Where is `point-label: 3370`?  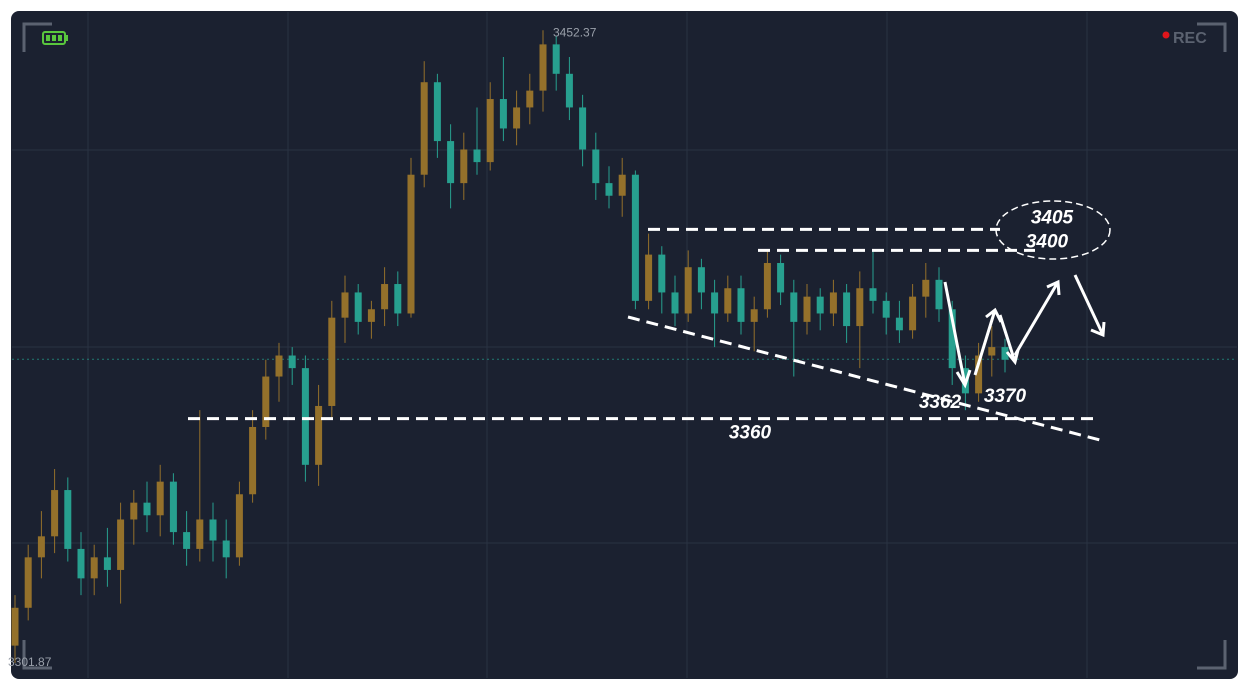
point-label: 3370 is located at coordinates (1005, 396).